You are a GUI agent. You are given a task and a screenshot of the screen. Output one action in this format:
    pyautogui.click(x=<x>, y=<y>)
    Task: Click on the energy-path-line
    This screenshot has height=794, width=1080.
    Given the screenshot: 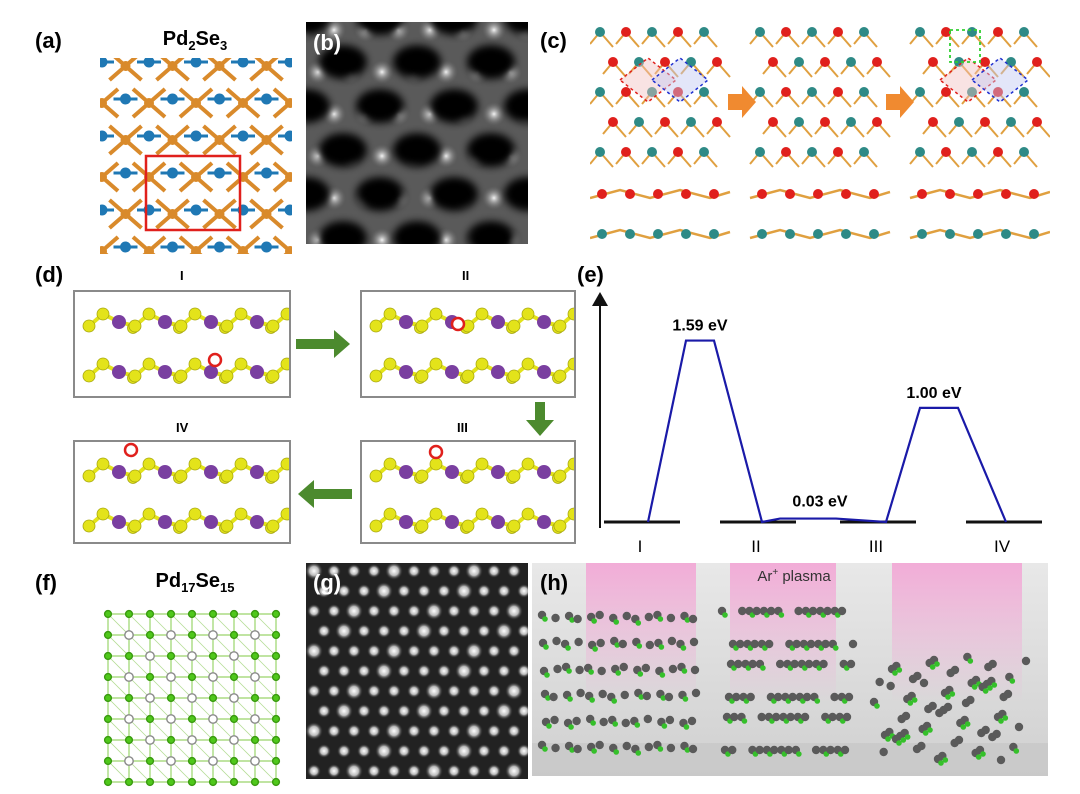 What is the action you would take?
    pyautogui.click(x=827, y=431)
    